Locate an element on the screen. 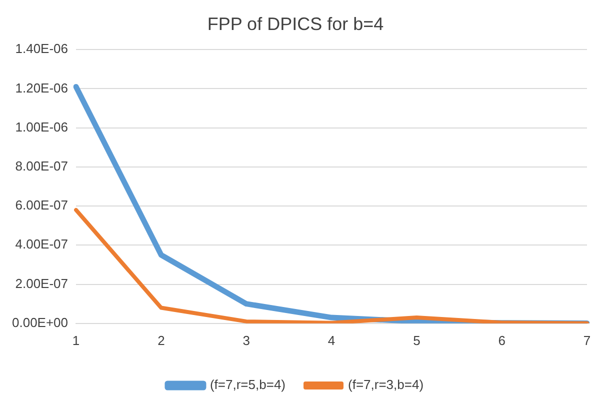 The height and width of the screenshot is (406, 607). y-tick-label: 0.00E+00 is located at coordinates (40, 322).